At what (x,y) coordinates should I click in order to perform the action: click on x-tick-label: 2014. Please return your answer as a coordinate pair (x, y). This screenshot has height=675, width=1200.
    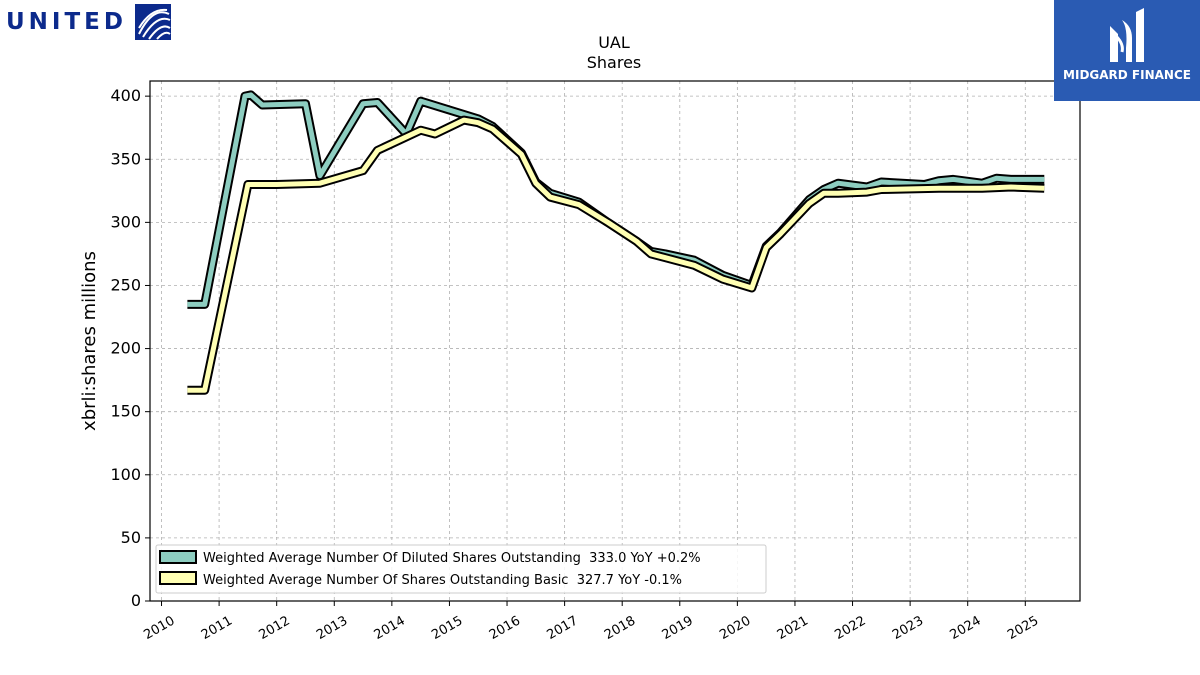
    Looking at the image, I should click on (390, 628).